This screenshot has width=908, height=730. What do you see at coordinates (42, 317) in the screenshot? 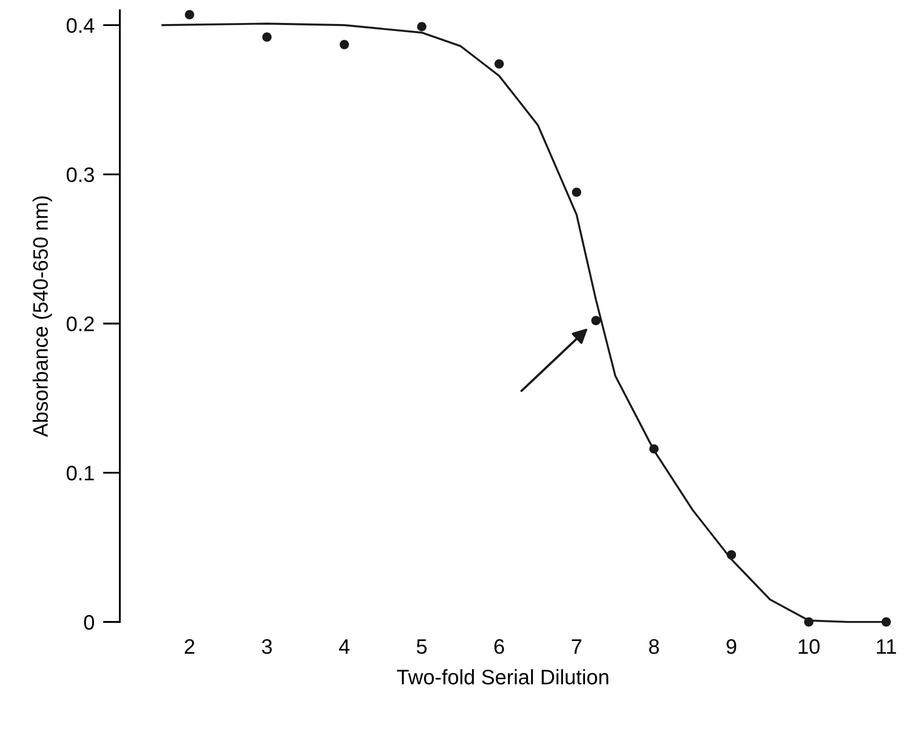
I see `y-axis-title: Absorbance (540-650 nm)` at bounding box center [42, 317].